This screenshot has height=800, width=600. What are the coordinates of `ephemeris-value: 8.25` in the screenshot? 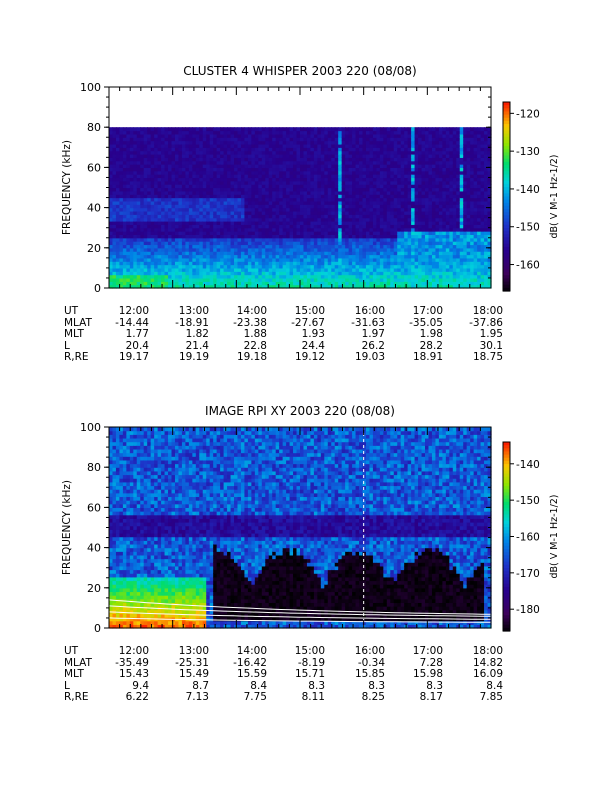 It's located at (373, 697).